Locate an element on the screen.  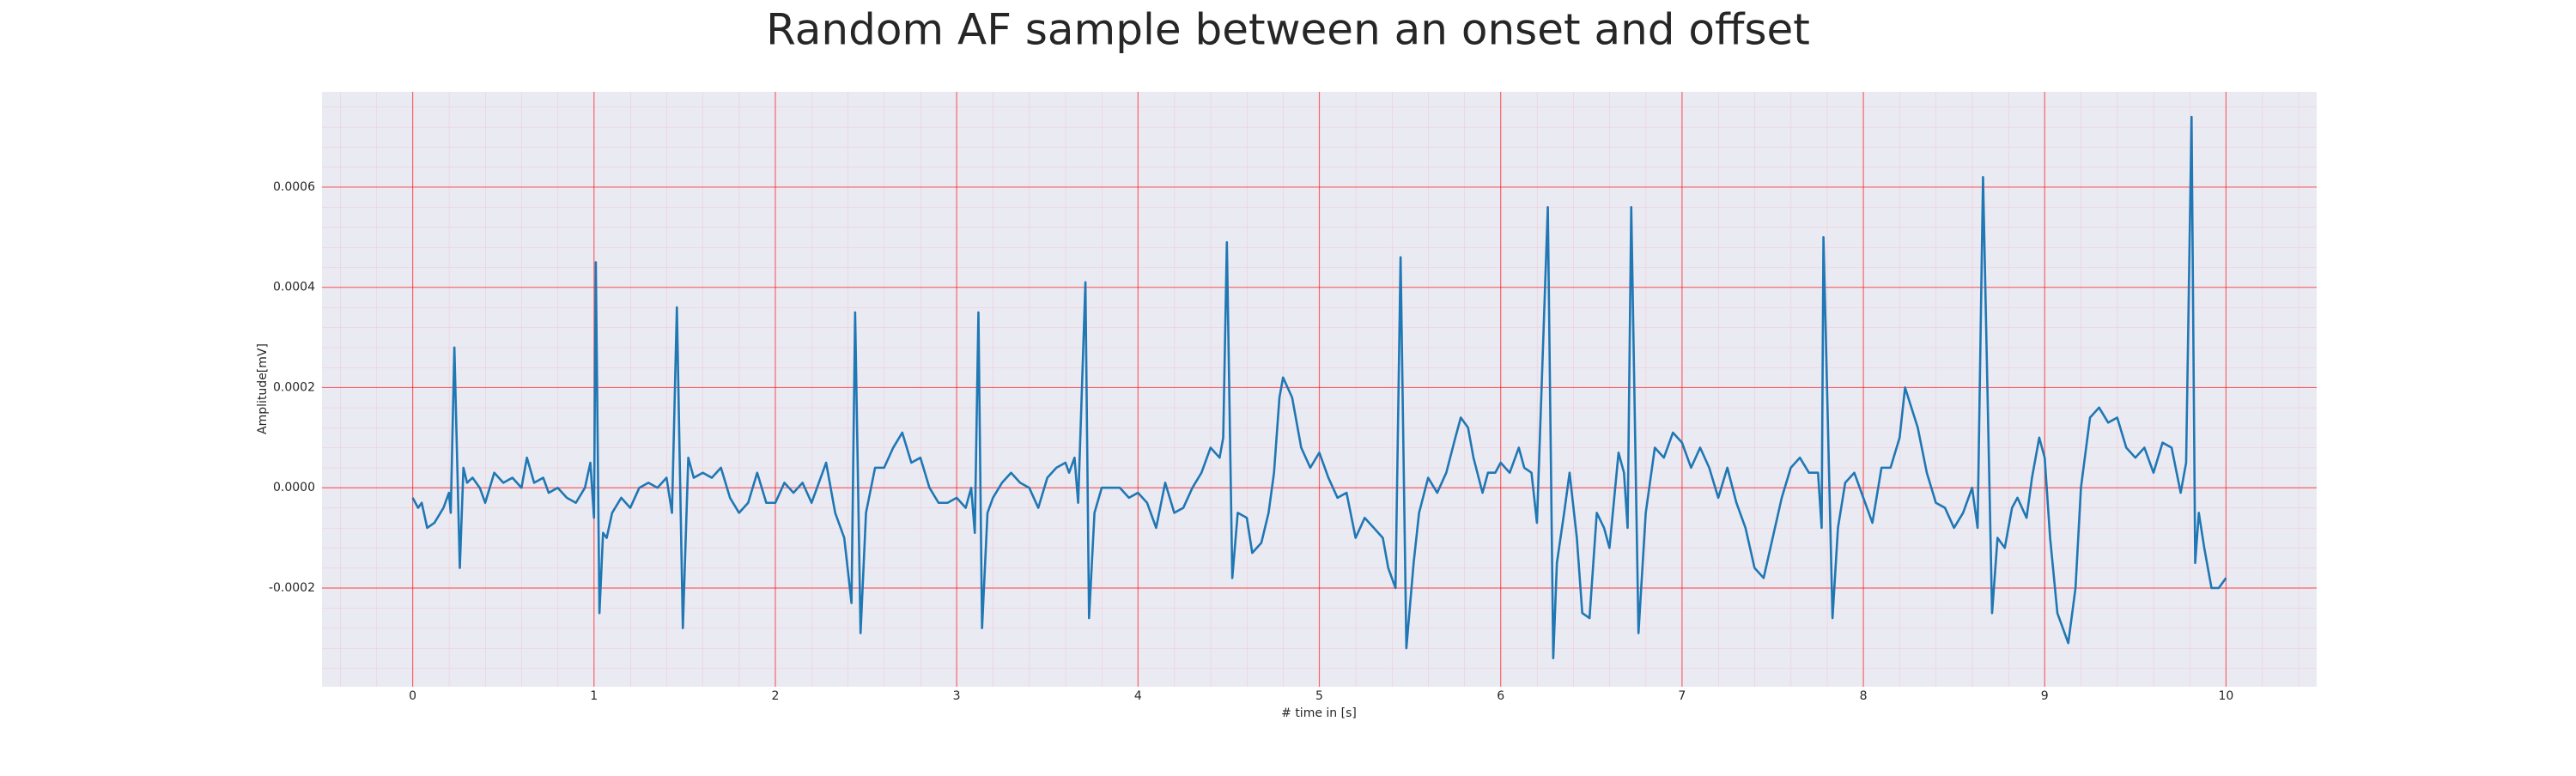
x-tick-label: 1 is located at coordinates (594, 696).